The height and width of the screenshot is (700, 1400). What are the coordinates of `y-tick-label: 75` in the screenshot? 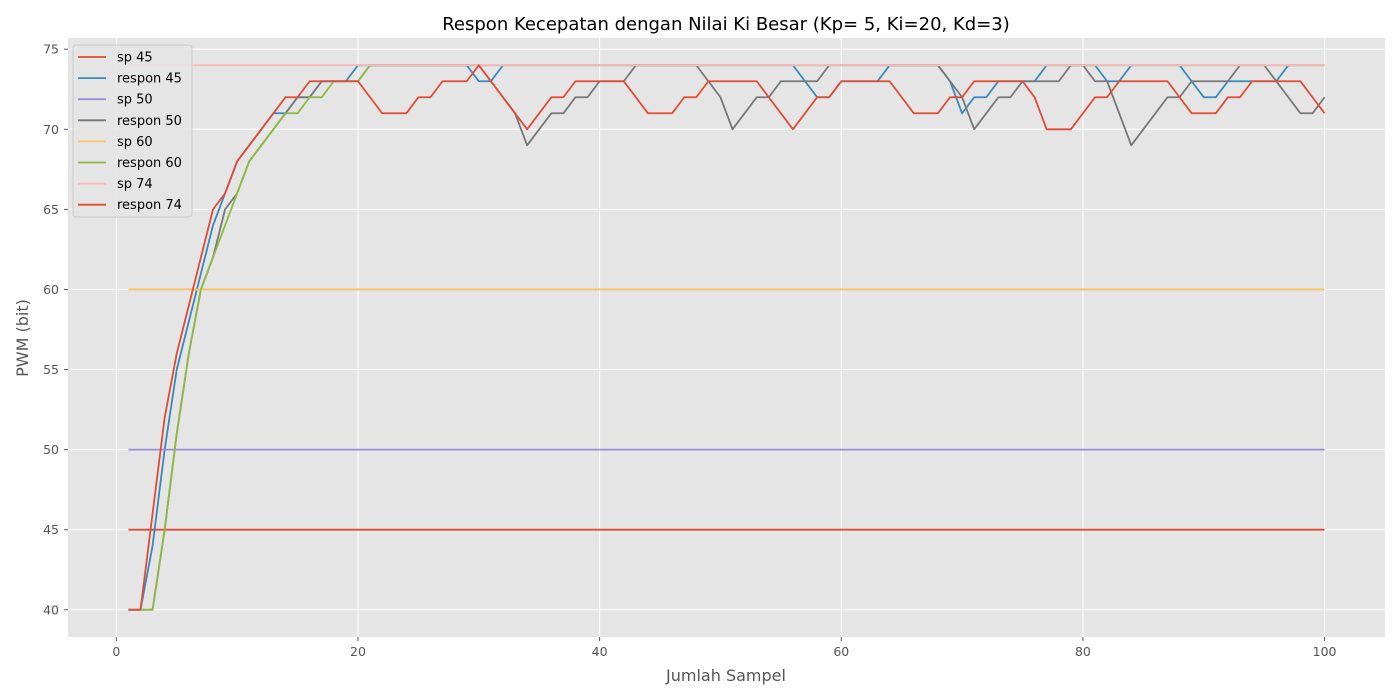 It's located at (51, 49).